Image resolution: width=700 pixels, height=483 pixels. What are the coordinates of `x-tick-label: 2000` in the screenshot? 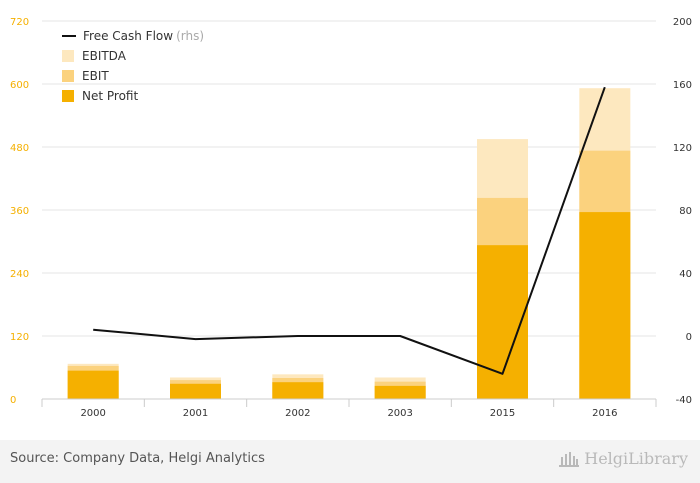 It's located at (92, 413).